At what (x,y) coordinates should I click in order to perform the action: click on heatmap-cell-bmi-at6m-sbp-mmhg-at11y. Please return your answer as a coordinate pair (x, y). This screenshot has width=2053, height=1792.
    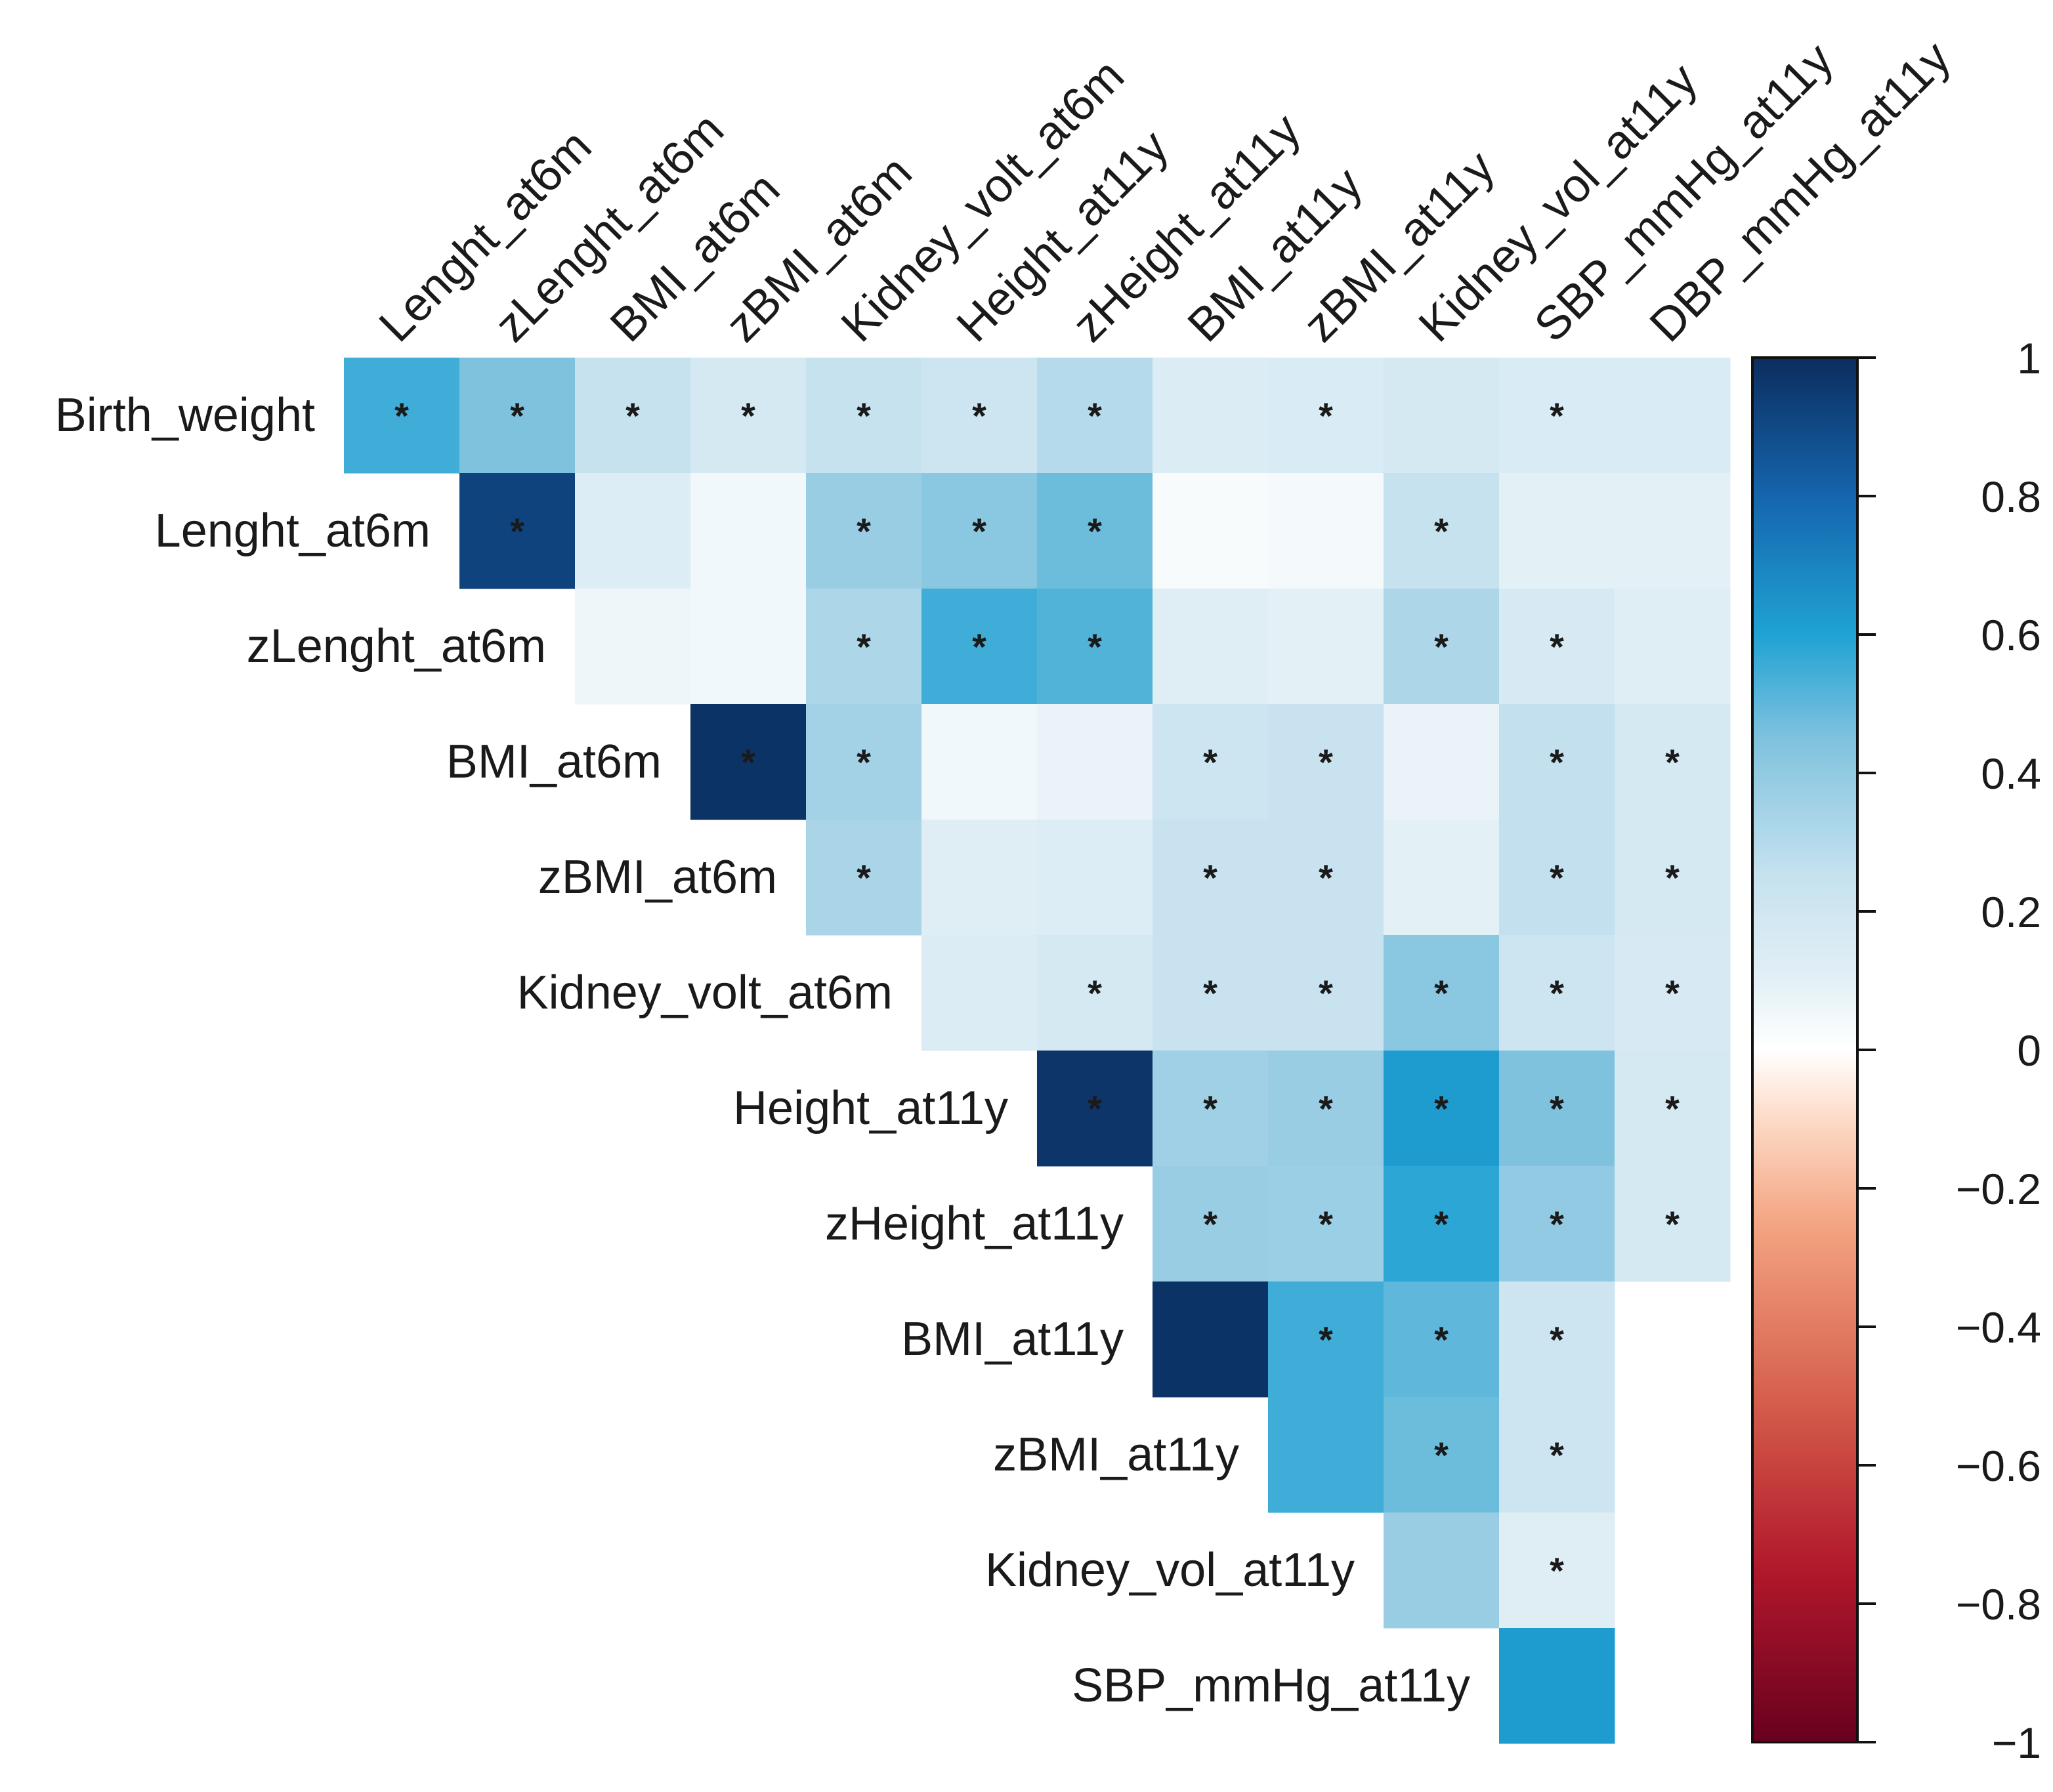
    Looking at the image, I should click on (1557, 762).